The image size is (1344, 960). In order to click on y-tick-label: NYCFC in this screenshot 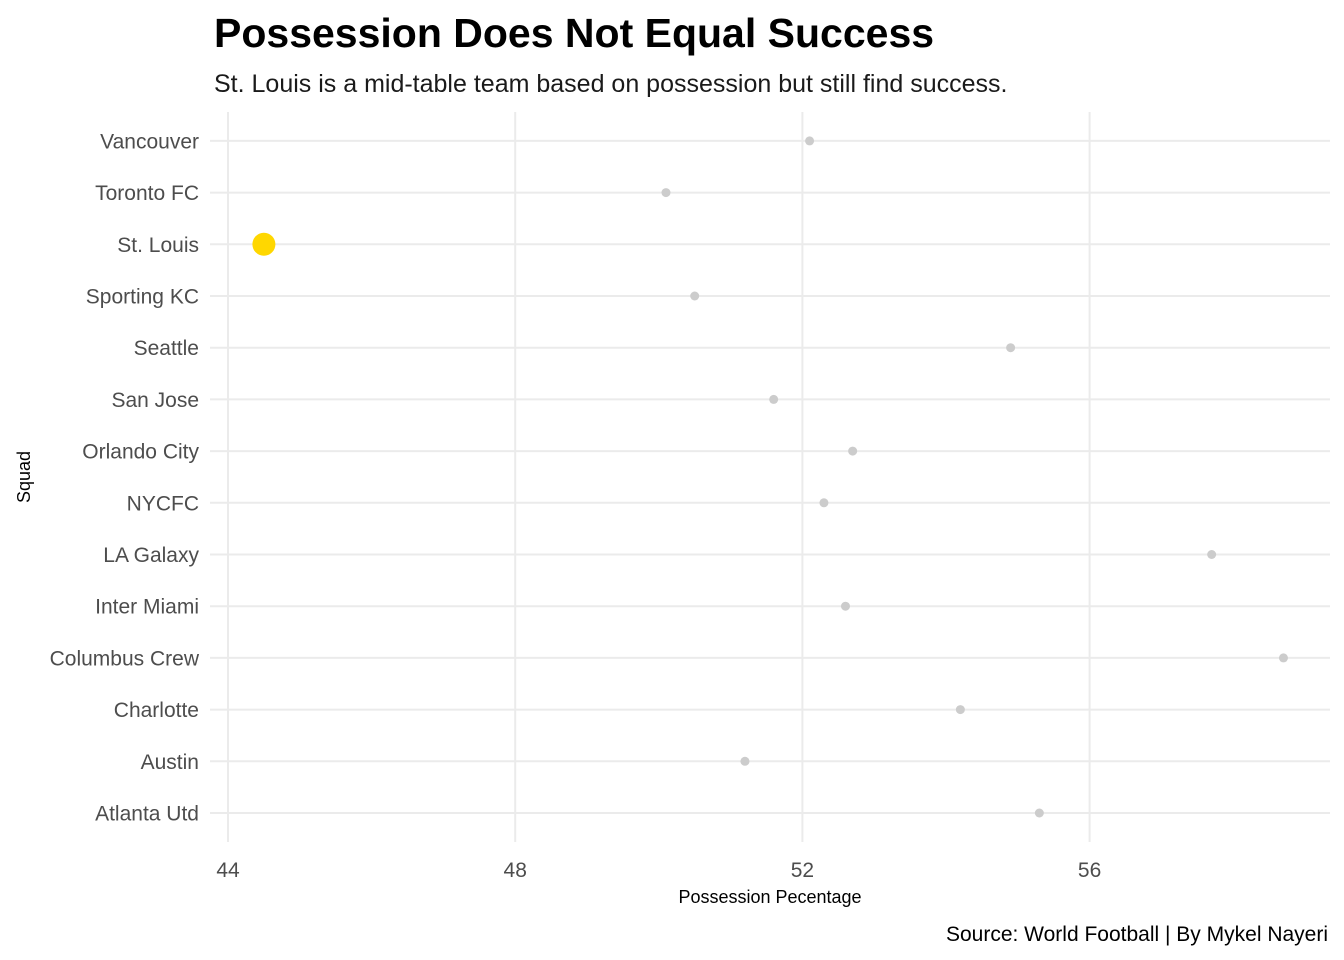, I will do `click(163, 503)`.